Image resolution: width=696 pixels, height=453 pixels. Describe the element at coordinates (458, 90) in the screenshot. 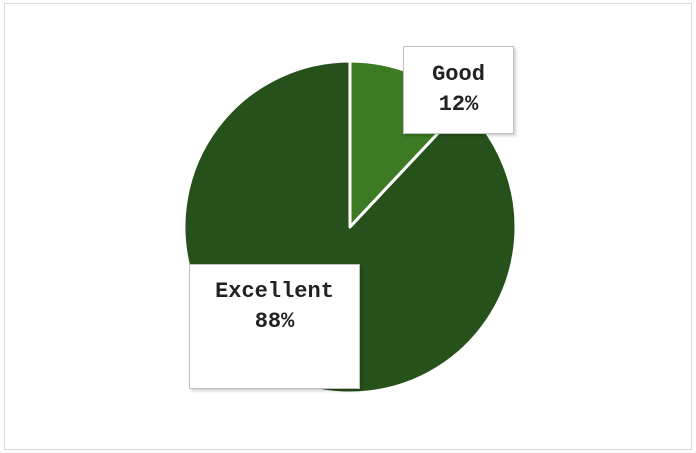

I see `slice-label-good: Good 12%` at that location.